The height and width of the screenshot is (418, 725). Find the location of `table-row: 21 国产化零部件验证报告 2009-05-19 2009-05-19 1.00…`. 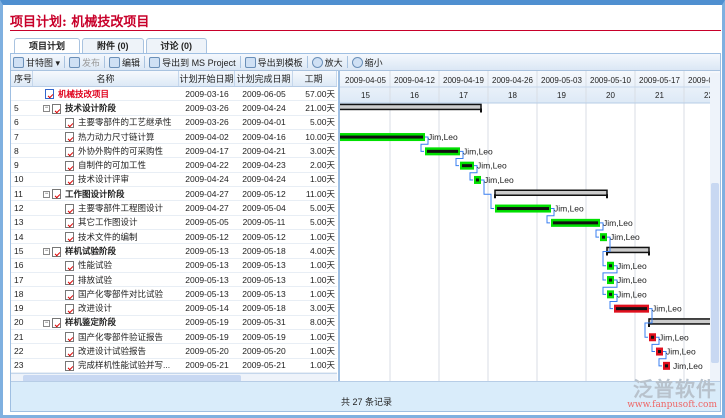

table-row: 21 国产化零部件验证报告 2009-05-19 2009-05-19 1.00… is located at coordinates (174, 337).